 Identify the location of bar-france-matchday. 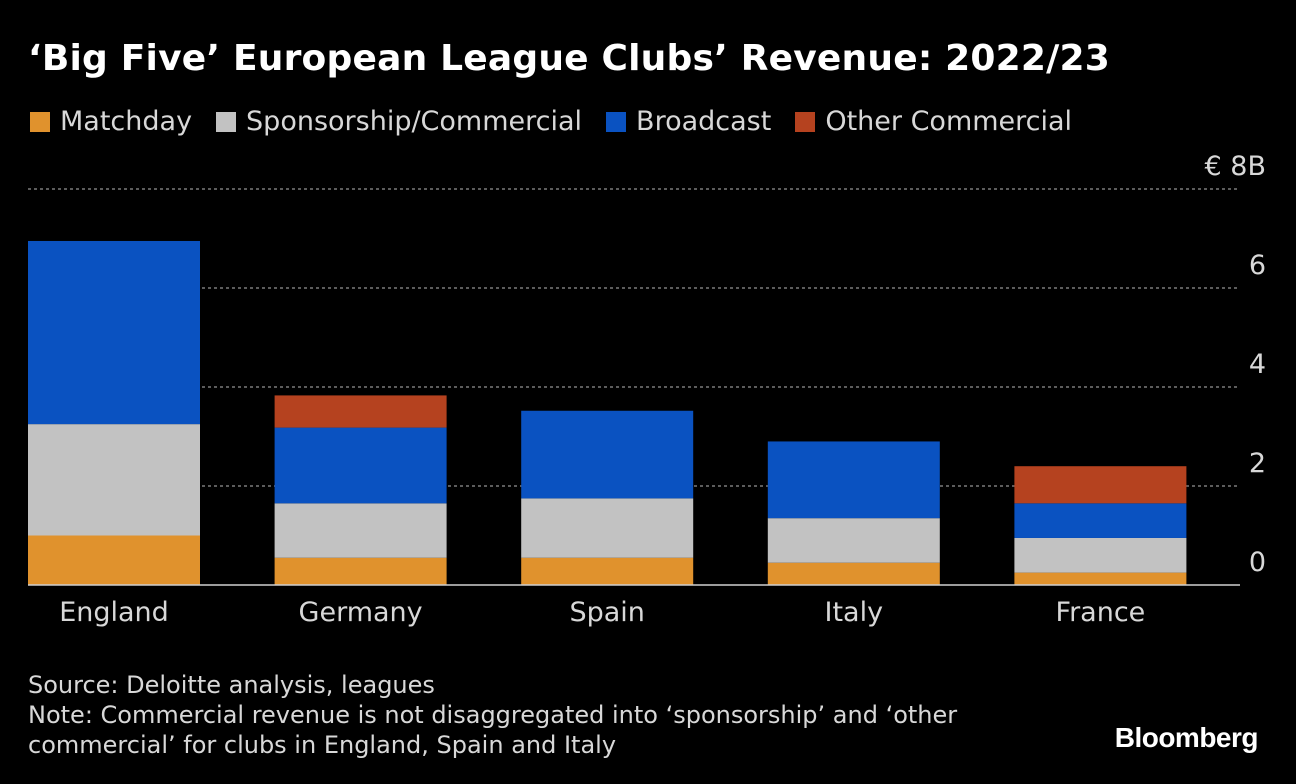
(1100, 578).